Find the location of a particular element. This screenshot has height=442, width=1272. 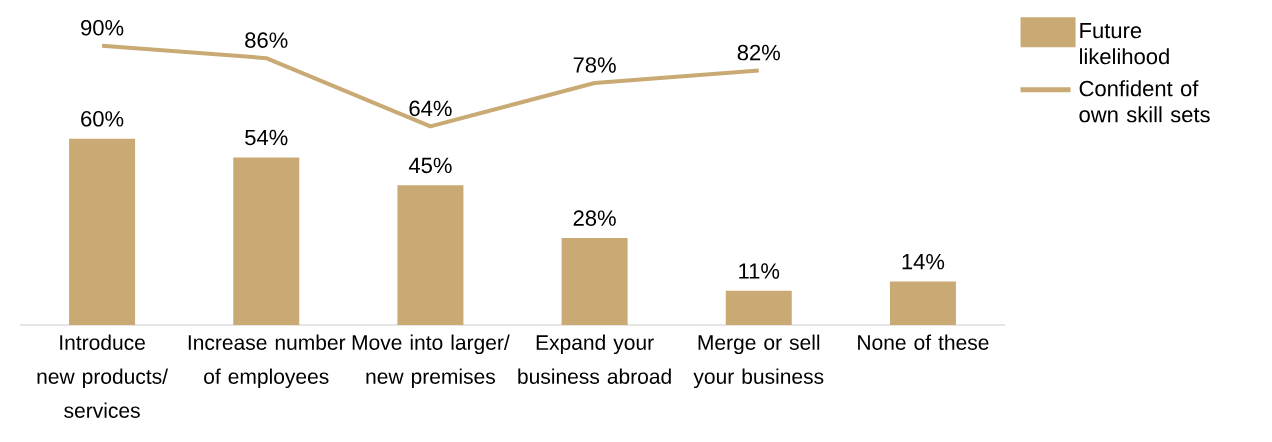

x-tick-label: Expand your business abroad is located at coordinates (594, 359).